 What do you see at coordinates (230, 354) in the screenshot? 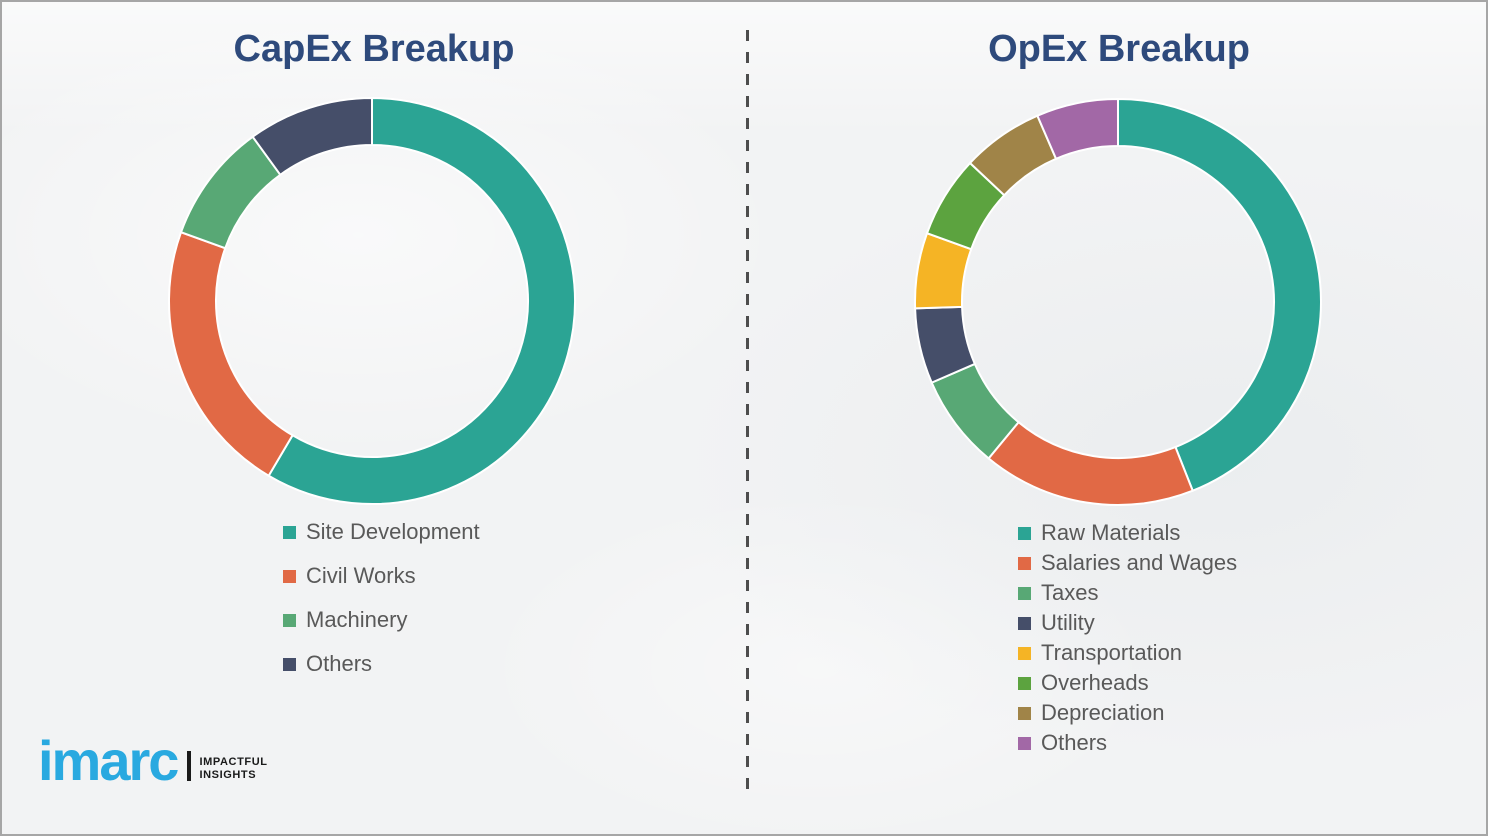
I see `donut-segment-civil-works` at bounding box center [230, 354].